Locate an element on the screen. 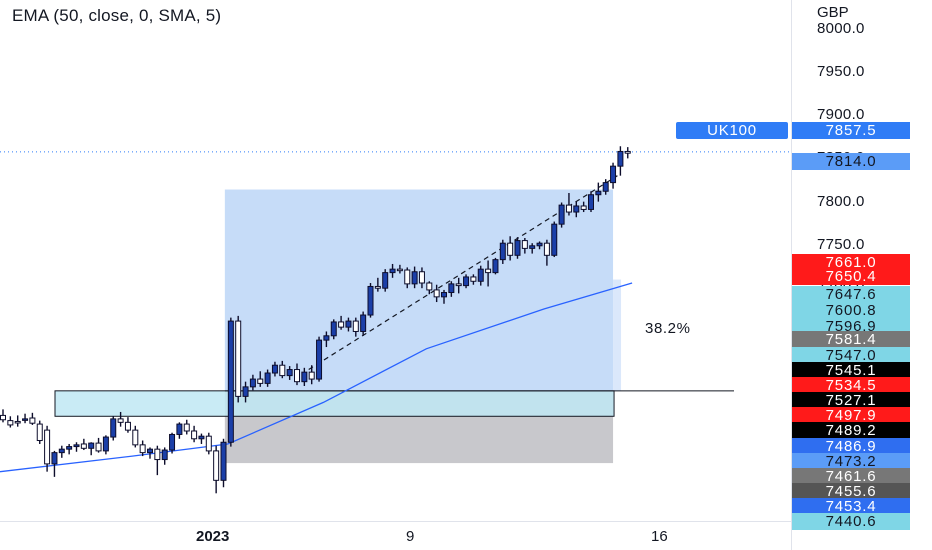 Image resolution: width=932 pixels, height=550 pixels. price-tick-label: 7800.0 is located at coordinates (841, 201).